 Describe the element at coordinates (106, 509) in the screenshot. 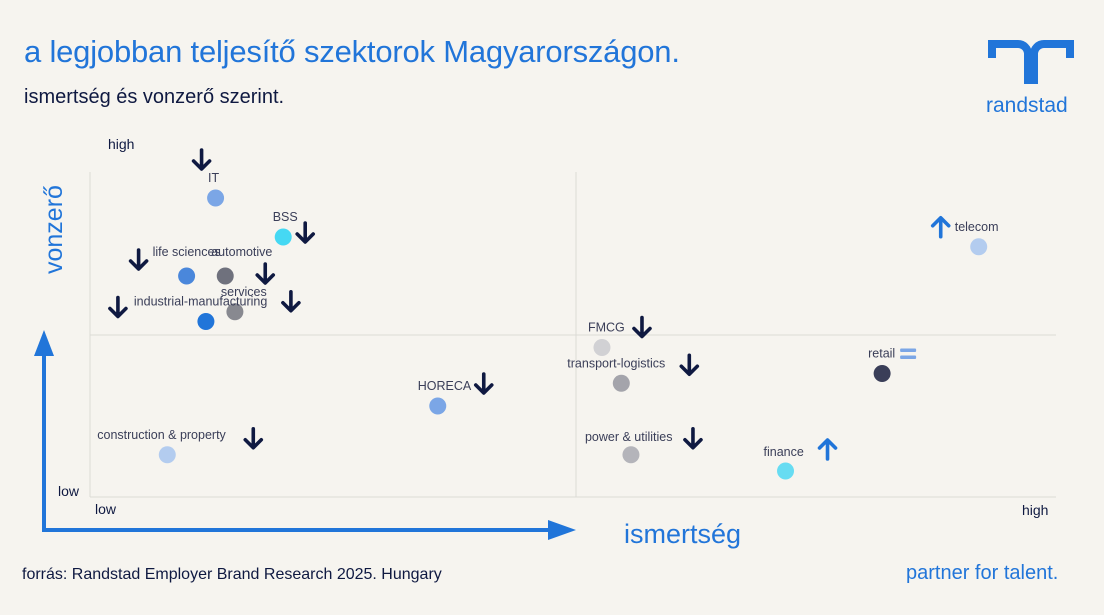

I see `x-tick-low: low` at that location.